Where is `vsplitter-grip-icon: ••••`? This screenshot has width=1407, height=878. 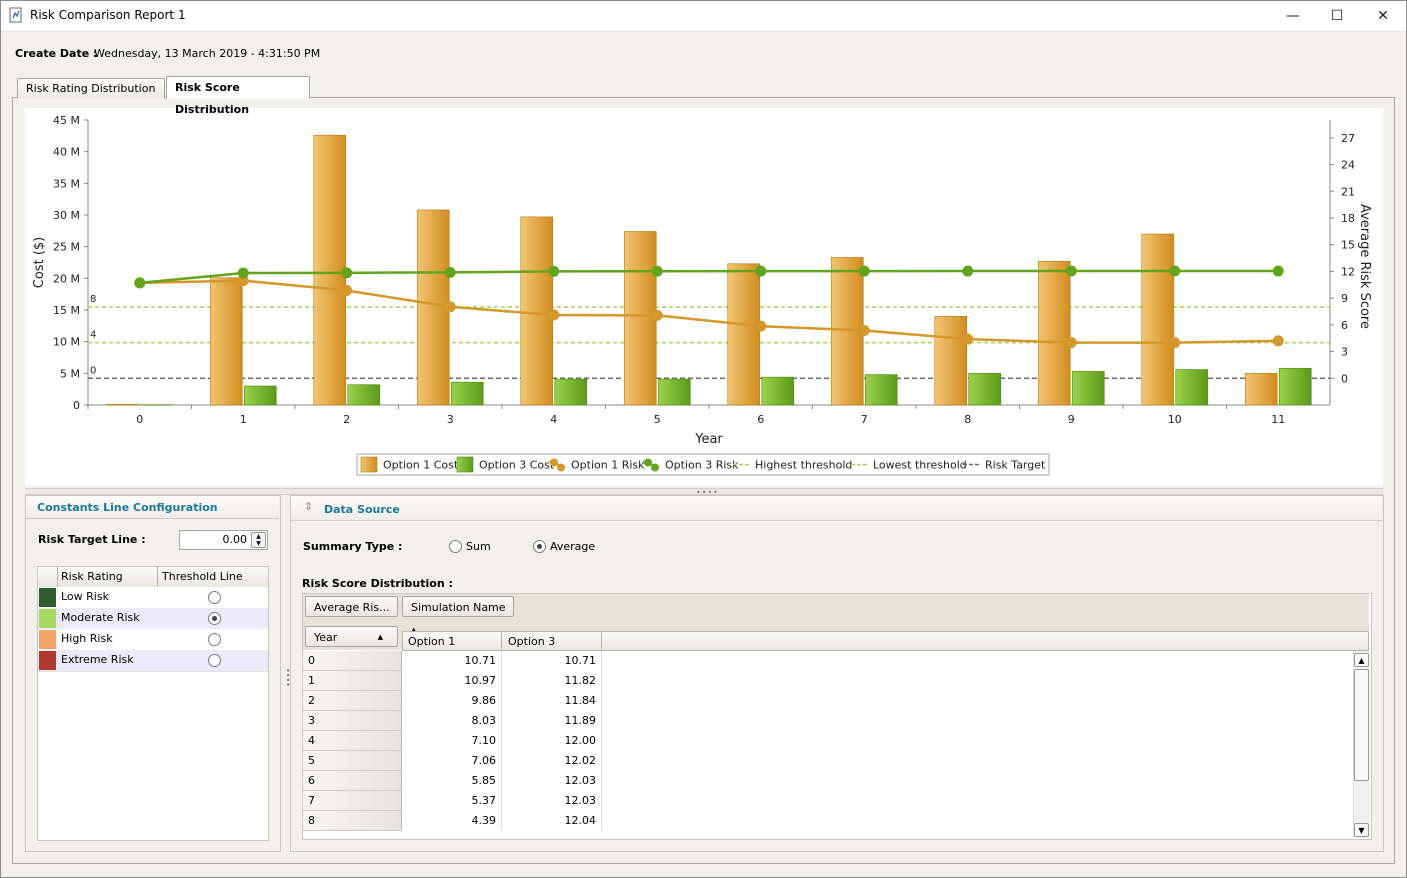
vsplitter-grip-icon: •••• is located at coordinates (287, 677).